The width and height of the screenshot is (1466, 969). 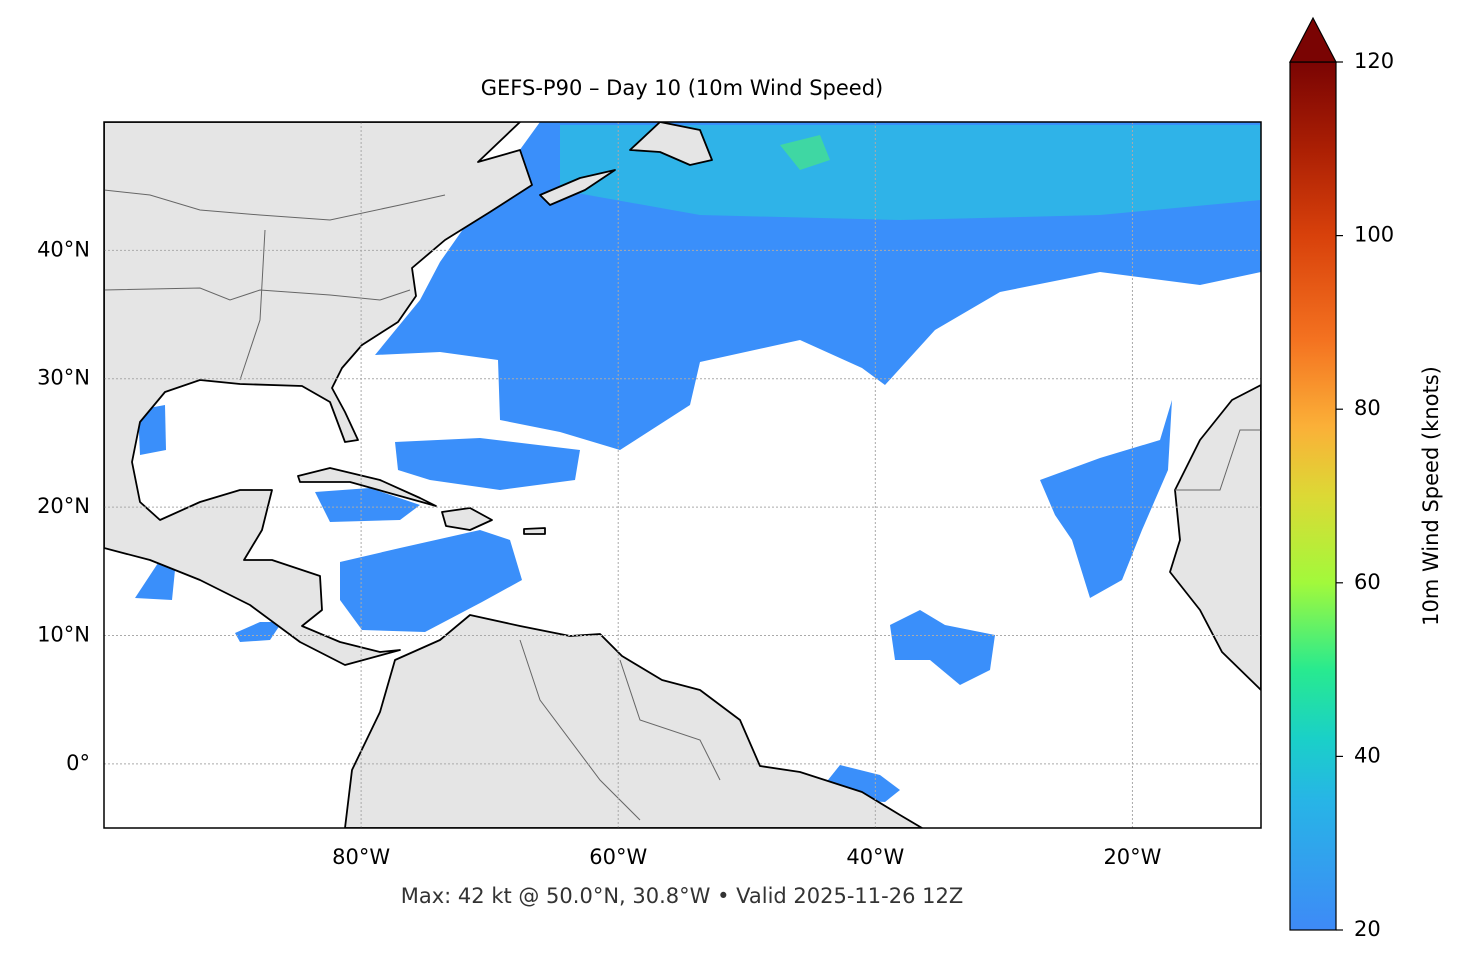 What do you see at coordinates (361, 857) in the screenshot?
I see `x-tick-label: 80°W` at bounding box center [361, 857].